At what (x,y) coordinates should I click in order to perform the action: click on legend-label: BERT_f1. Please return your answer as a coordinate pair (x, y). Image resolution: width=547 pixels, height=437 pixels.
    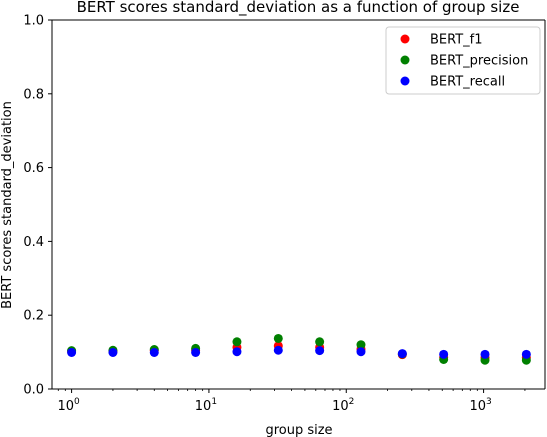
    Looking at the image, I should click on (456, 40).